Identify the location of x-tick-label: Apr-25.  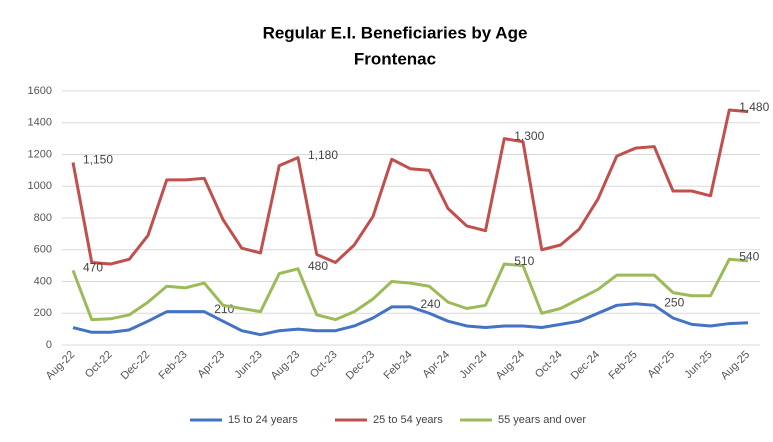
(661, 365).